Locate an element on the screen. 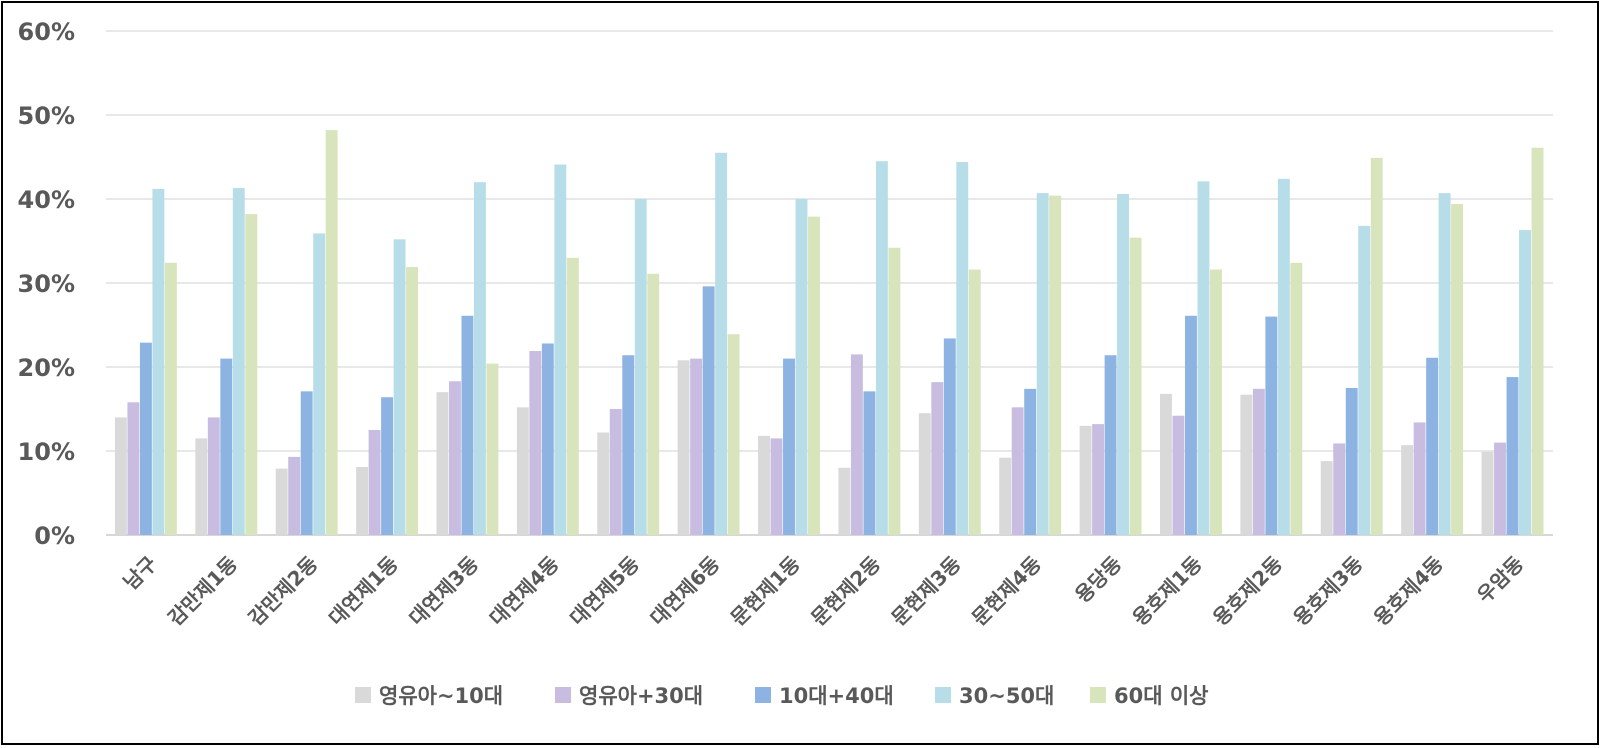 The height and width of the screenshot is (748, 1600). legend-label: 10대+40대 is located at coordinates (836, 696).